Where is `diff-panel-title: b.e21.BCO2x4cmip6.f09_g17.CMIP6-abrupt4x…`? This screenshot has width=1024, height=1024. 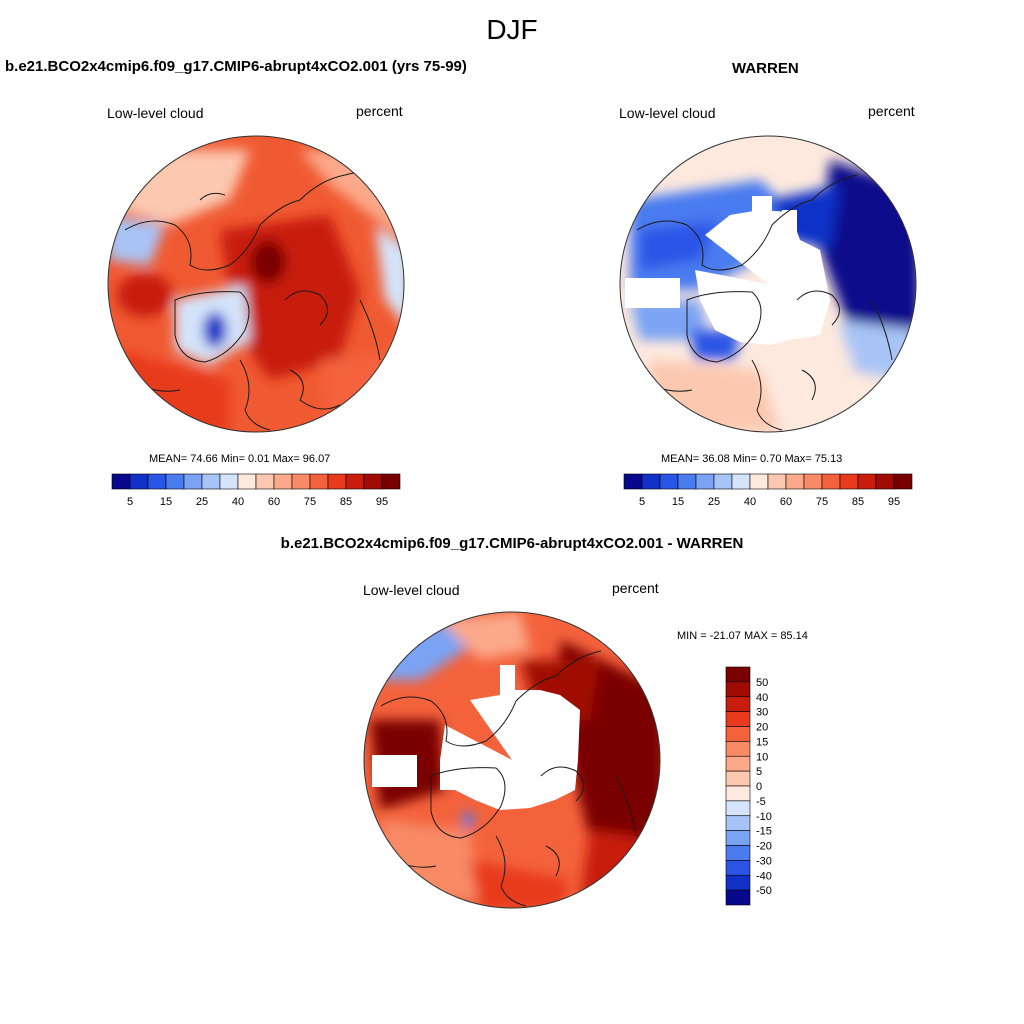 diff-panel-title: b.e21.BCO2x4cmip6.f09_g17.CMIP6-abrupt4x… is located at coordinates (512, 543).